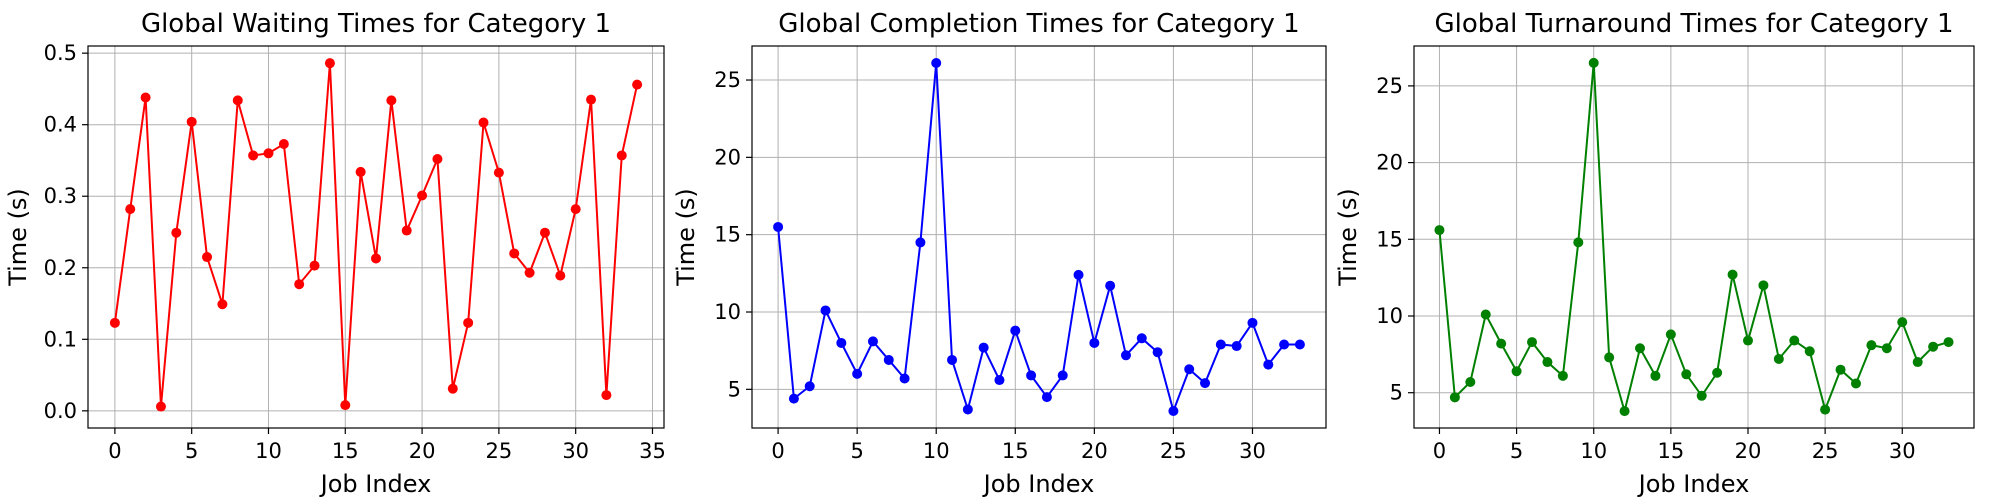 This screenshot has width=2000, height=500. I want to click on waiting-x-tick-label: 5, so click(191, 451).